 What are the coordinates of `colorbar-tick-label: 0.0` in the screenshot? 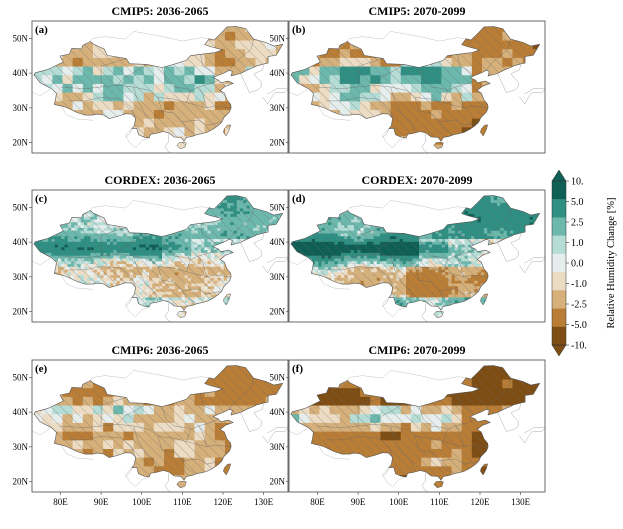 It's located at (577, 264).